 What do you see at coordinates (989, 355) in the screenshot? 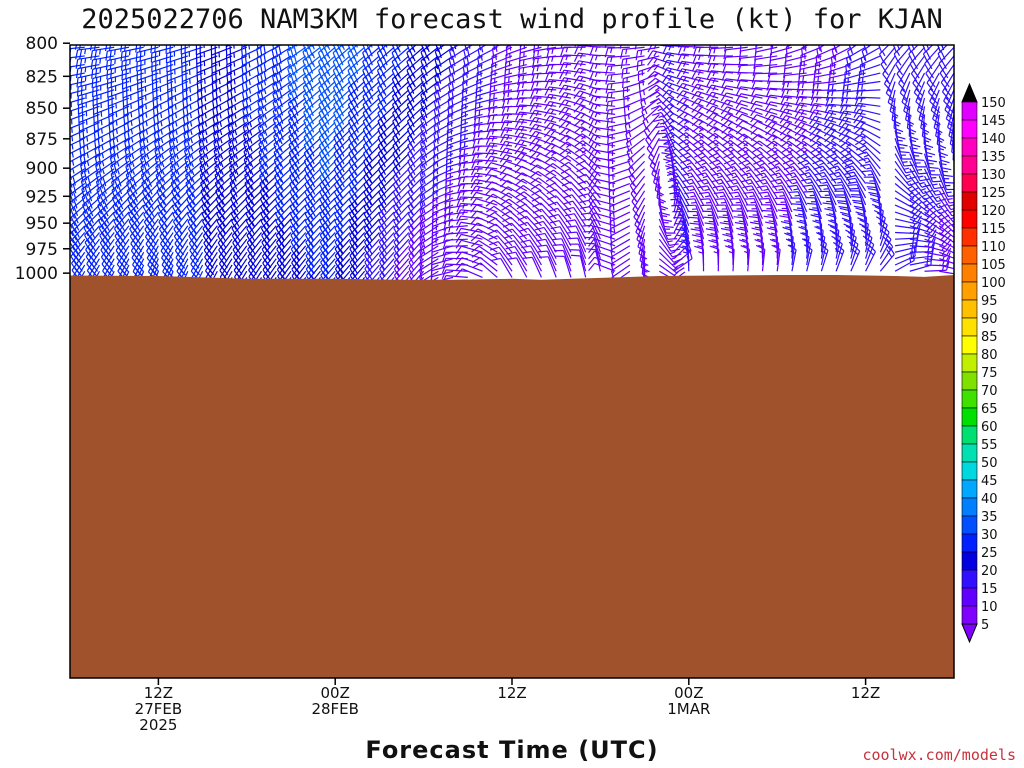
I see `colorbar-label: 80` at bounding box center [989, 355].